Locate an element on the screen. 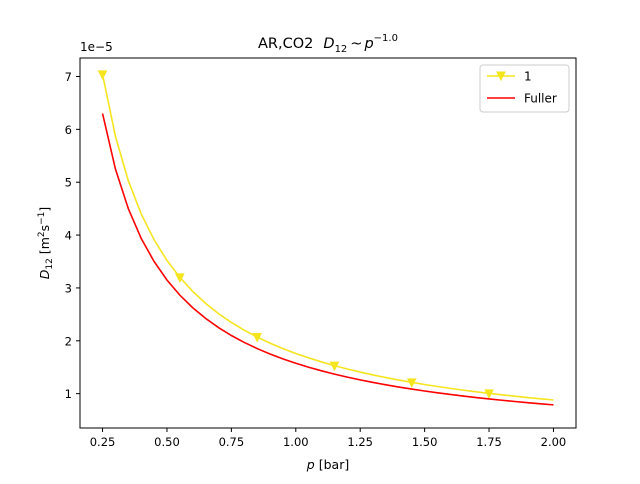 This screenshot has width=640, height=484. y-tick-label: 5 is located at coordinates (68, 183).